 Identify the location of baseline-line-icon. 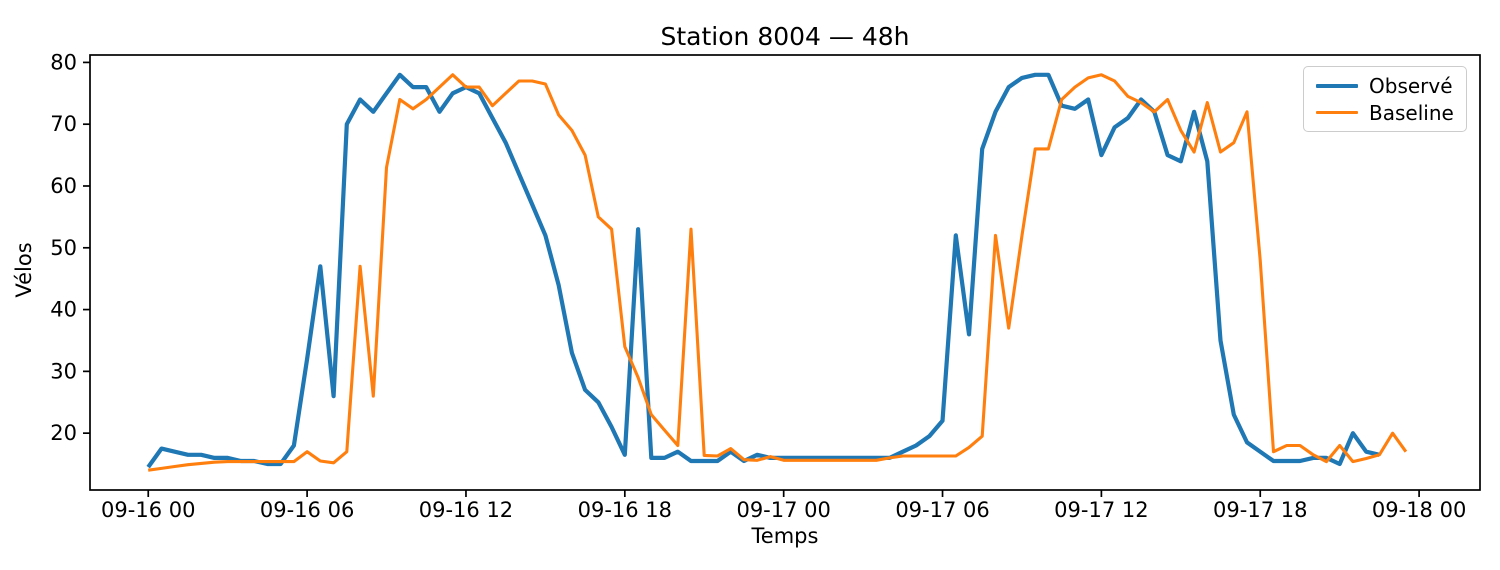
(1337, 112).